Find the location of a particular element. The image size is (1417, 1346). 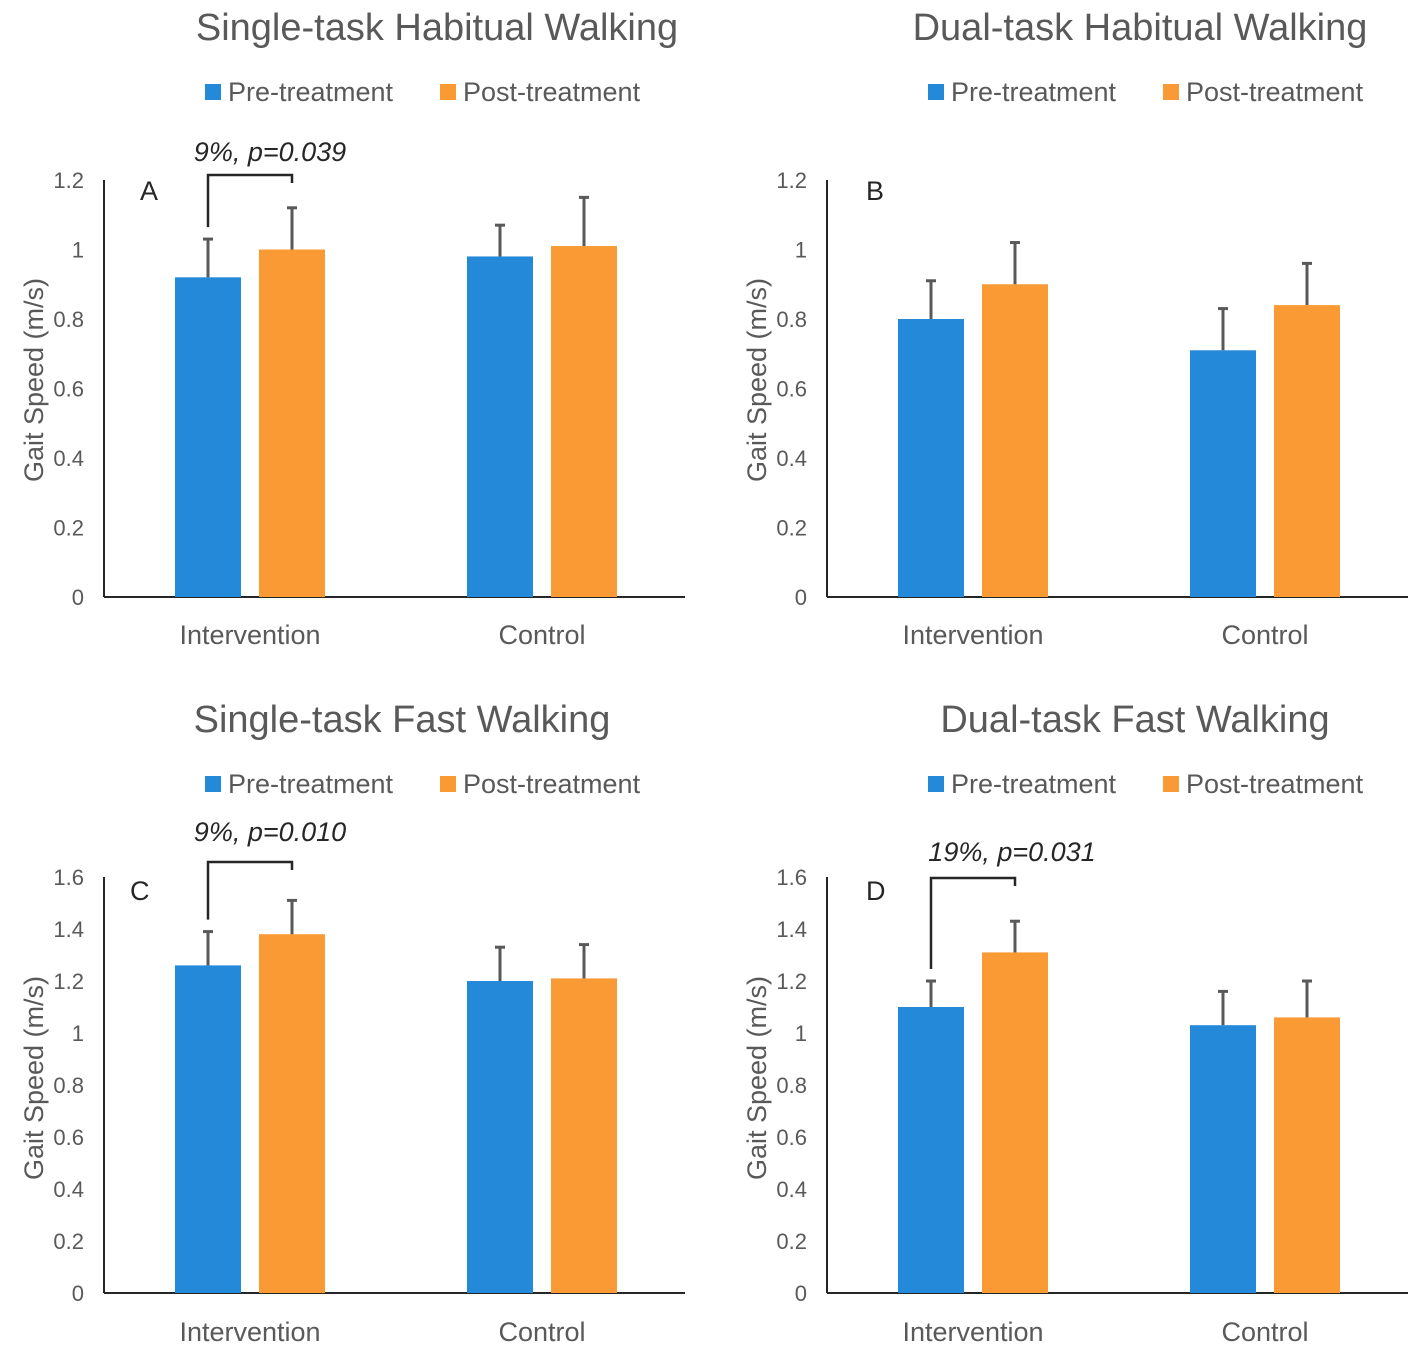

significance-annotation: 9%, p=0.039 is located at coordinates (270, 152).